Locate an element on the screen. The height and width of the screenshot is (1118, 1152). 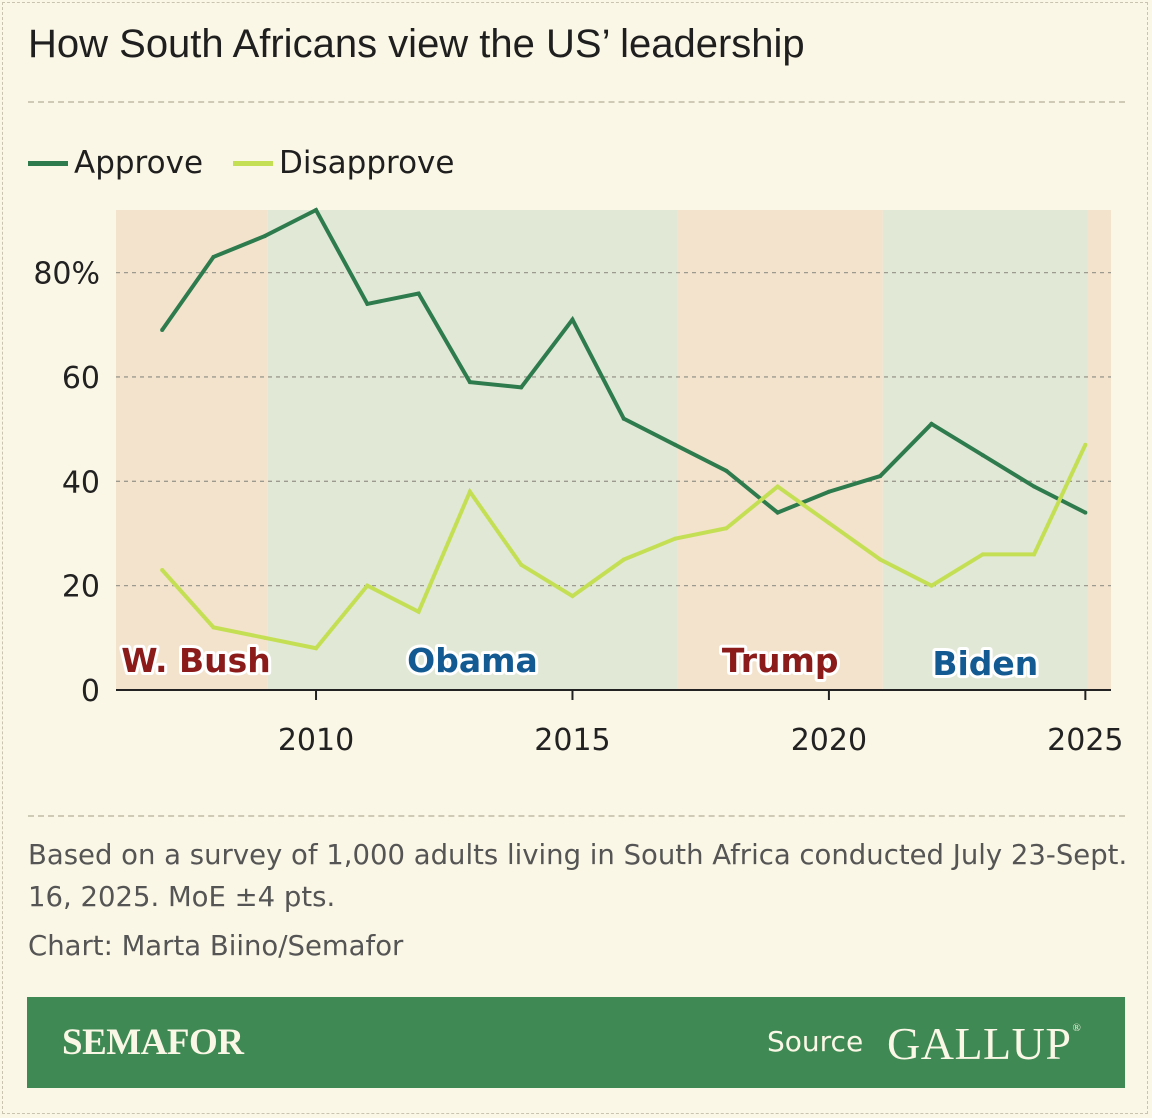
notes-divider is located at coordinates (576, 816).